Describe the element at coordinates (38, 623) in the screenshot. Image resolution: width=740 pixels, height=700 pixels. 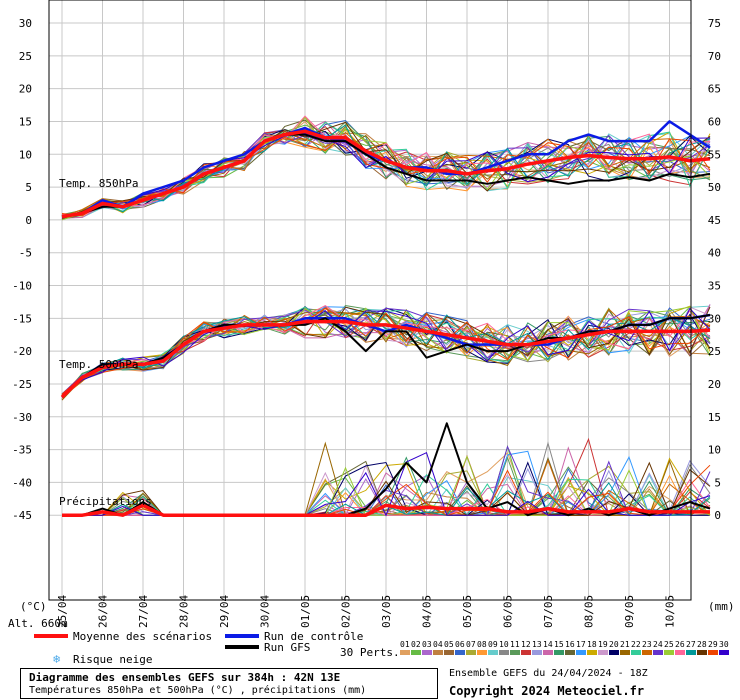
I see `altitude-label: Alt. 660m` at that location.